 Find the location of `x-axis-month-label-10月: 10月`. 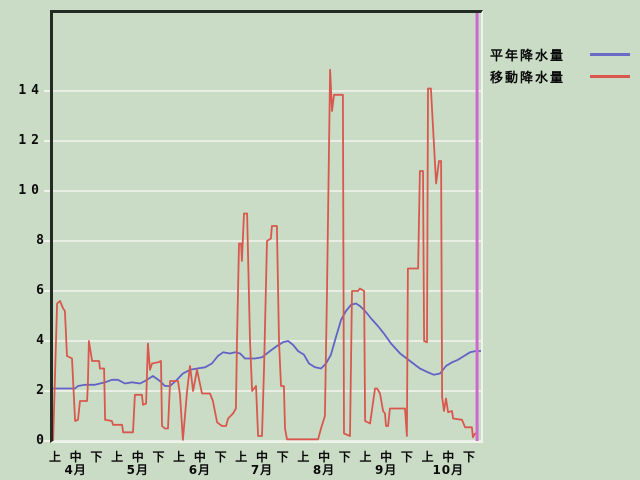

x-axis-month-label-10月: 10月 is located at coordinates (448, 470).